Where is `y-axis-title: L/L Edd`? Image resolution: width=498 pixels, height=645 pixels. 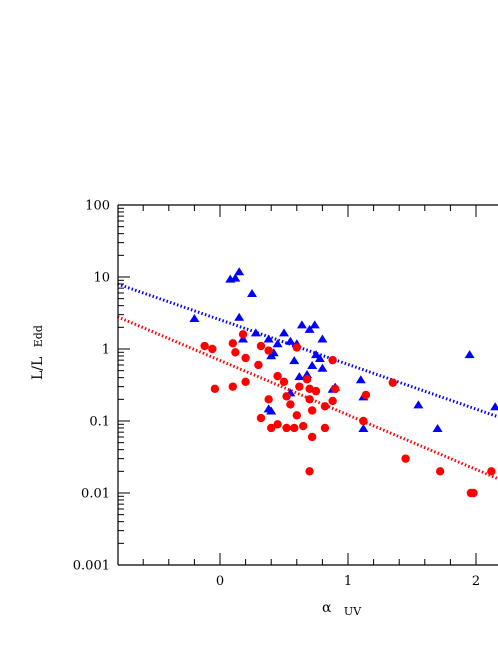 y-axis-title: L/L Edd is located at coordinates (38, 352).